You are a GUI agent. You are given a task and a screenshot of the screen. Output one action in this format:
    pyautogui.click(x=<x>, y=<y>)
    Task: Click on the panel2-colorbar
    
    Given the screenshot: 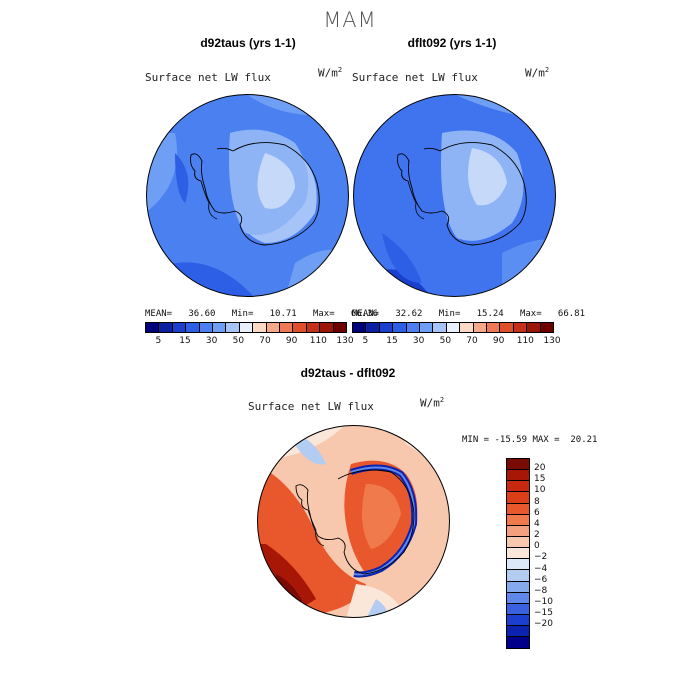 What is the action you would take?
    pyautogui.click(x=453, y=327)
    